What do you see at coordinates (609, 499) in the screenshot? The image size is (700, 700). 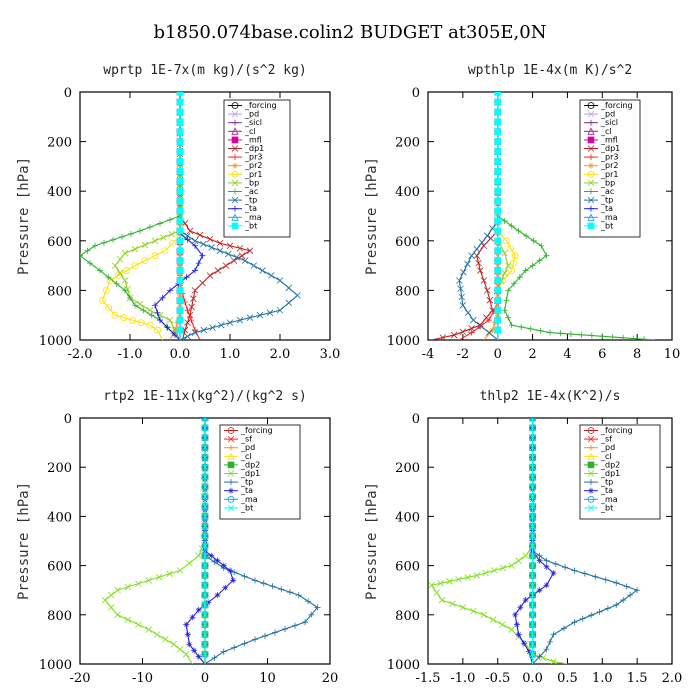 I see `legend-label: _ma` at bounding box center [609, 499].